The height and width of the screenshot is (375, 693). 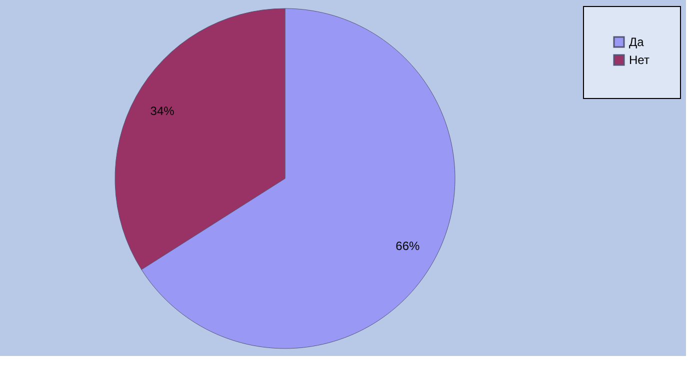 I want to click on data-label: 66%, so click(x=408, y=245).